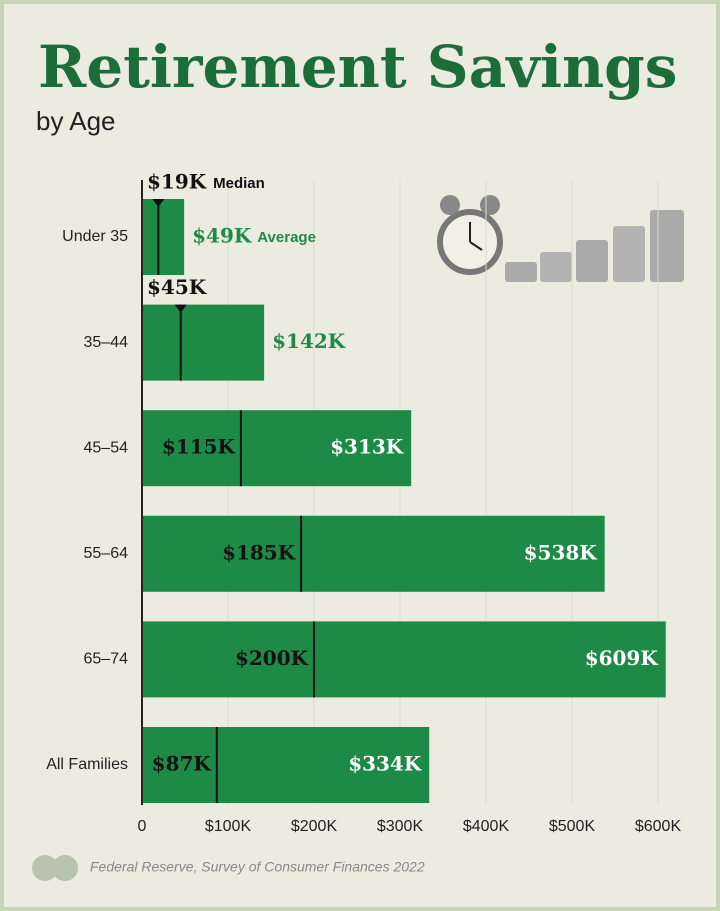  Describe the element at coordinates (286, 237) in the screenshot. I see `legend-average: Average` at that location.